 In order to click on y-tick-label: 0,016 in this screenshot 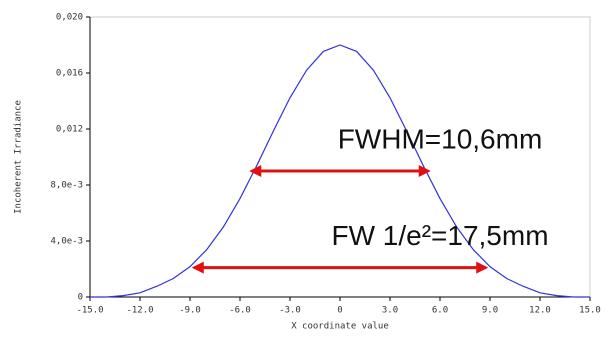, I will do `click(69, 74)`.